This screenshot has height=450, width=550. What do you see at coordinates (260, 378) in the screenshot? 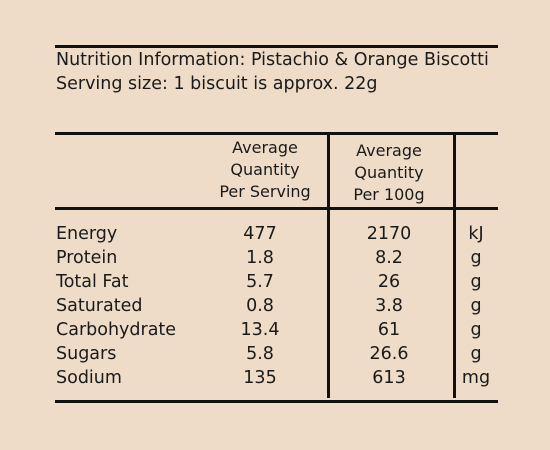
I see `per-serving-value: 135` at bounding box center [260, 378].